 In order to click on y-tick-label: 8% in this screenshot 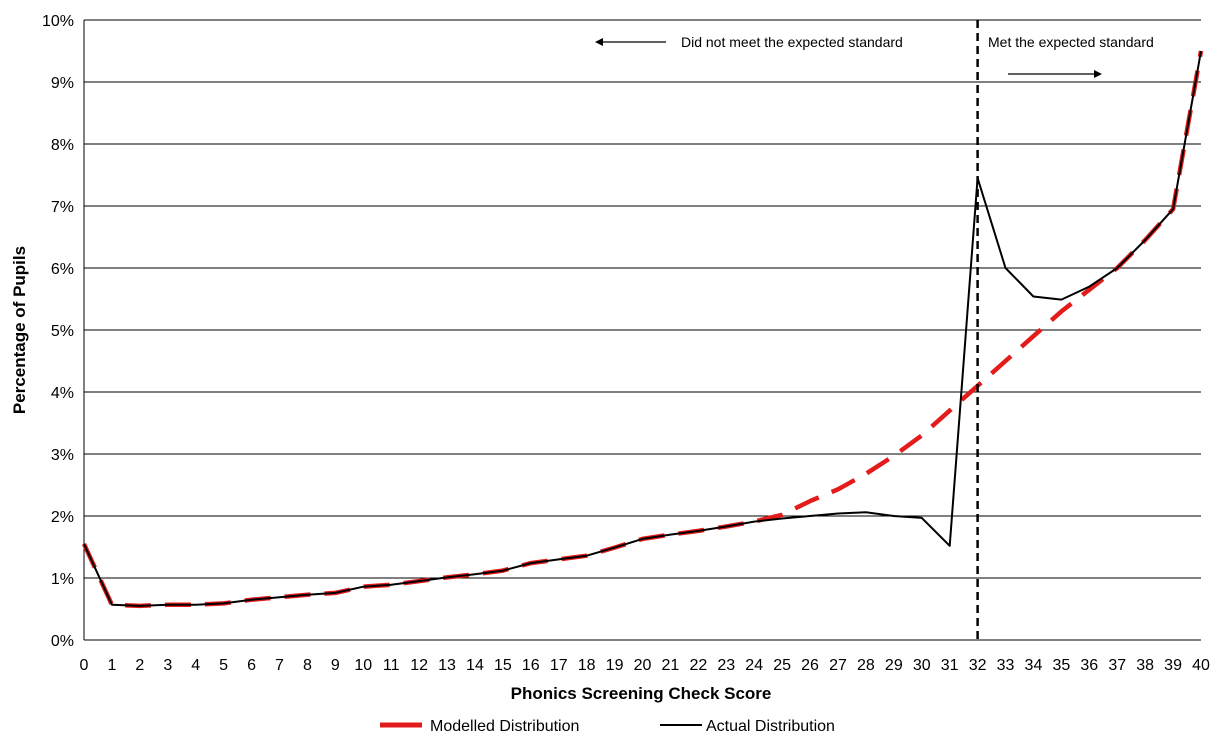, I will do `click(62, 145)`.